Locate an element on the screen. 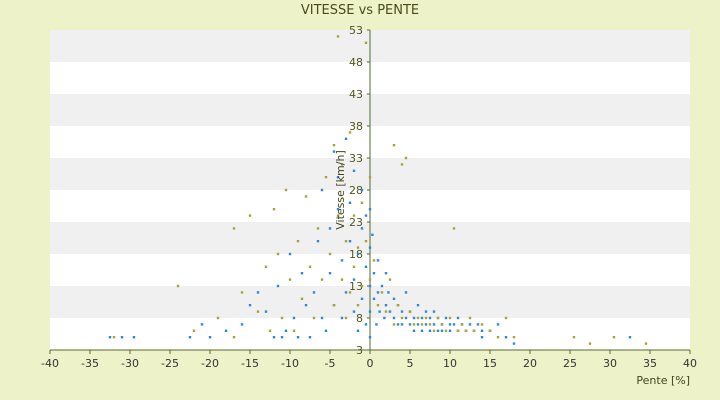 The image size is (720, 400). x-tick-label: 15 is located at coordinates (490, 363).